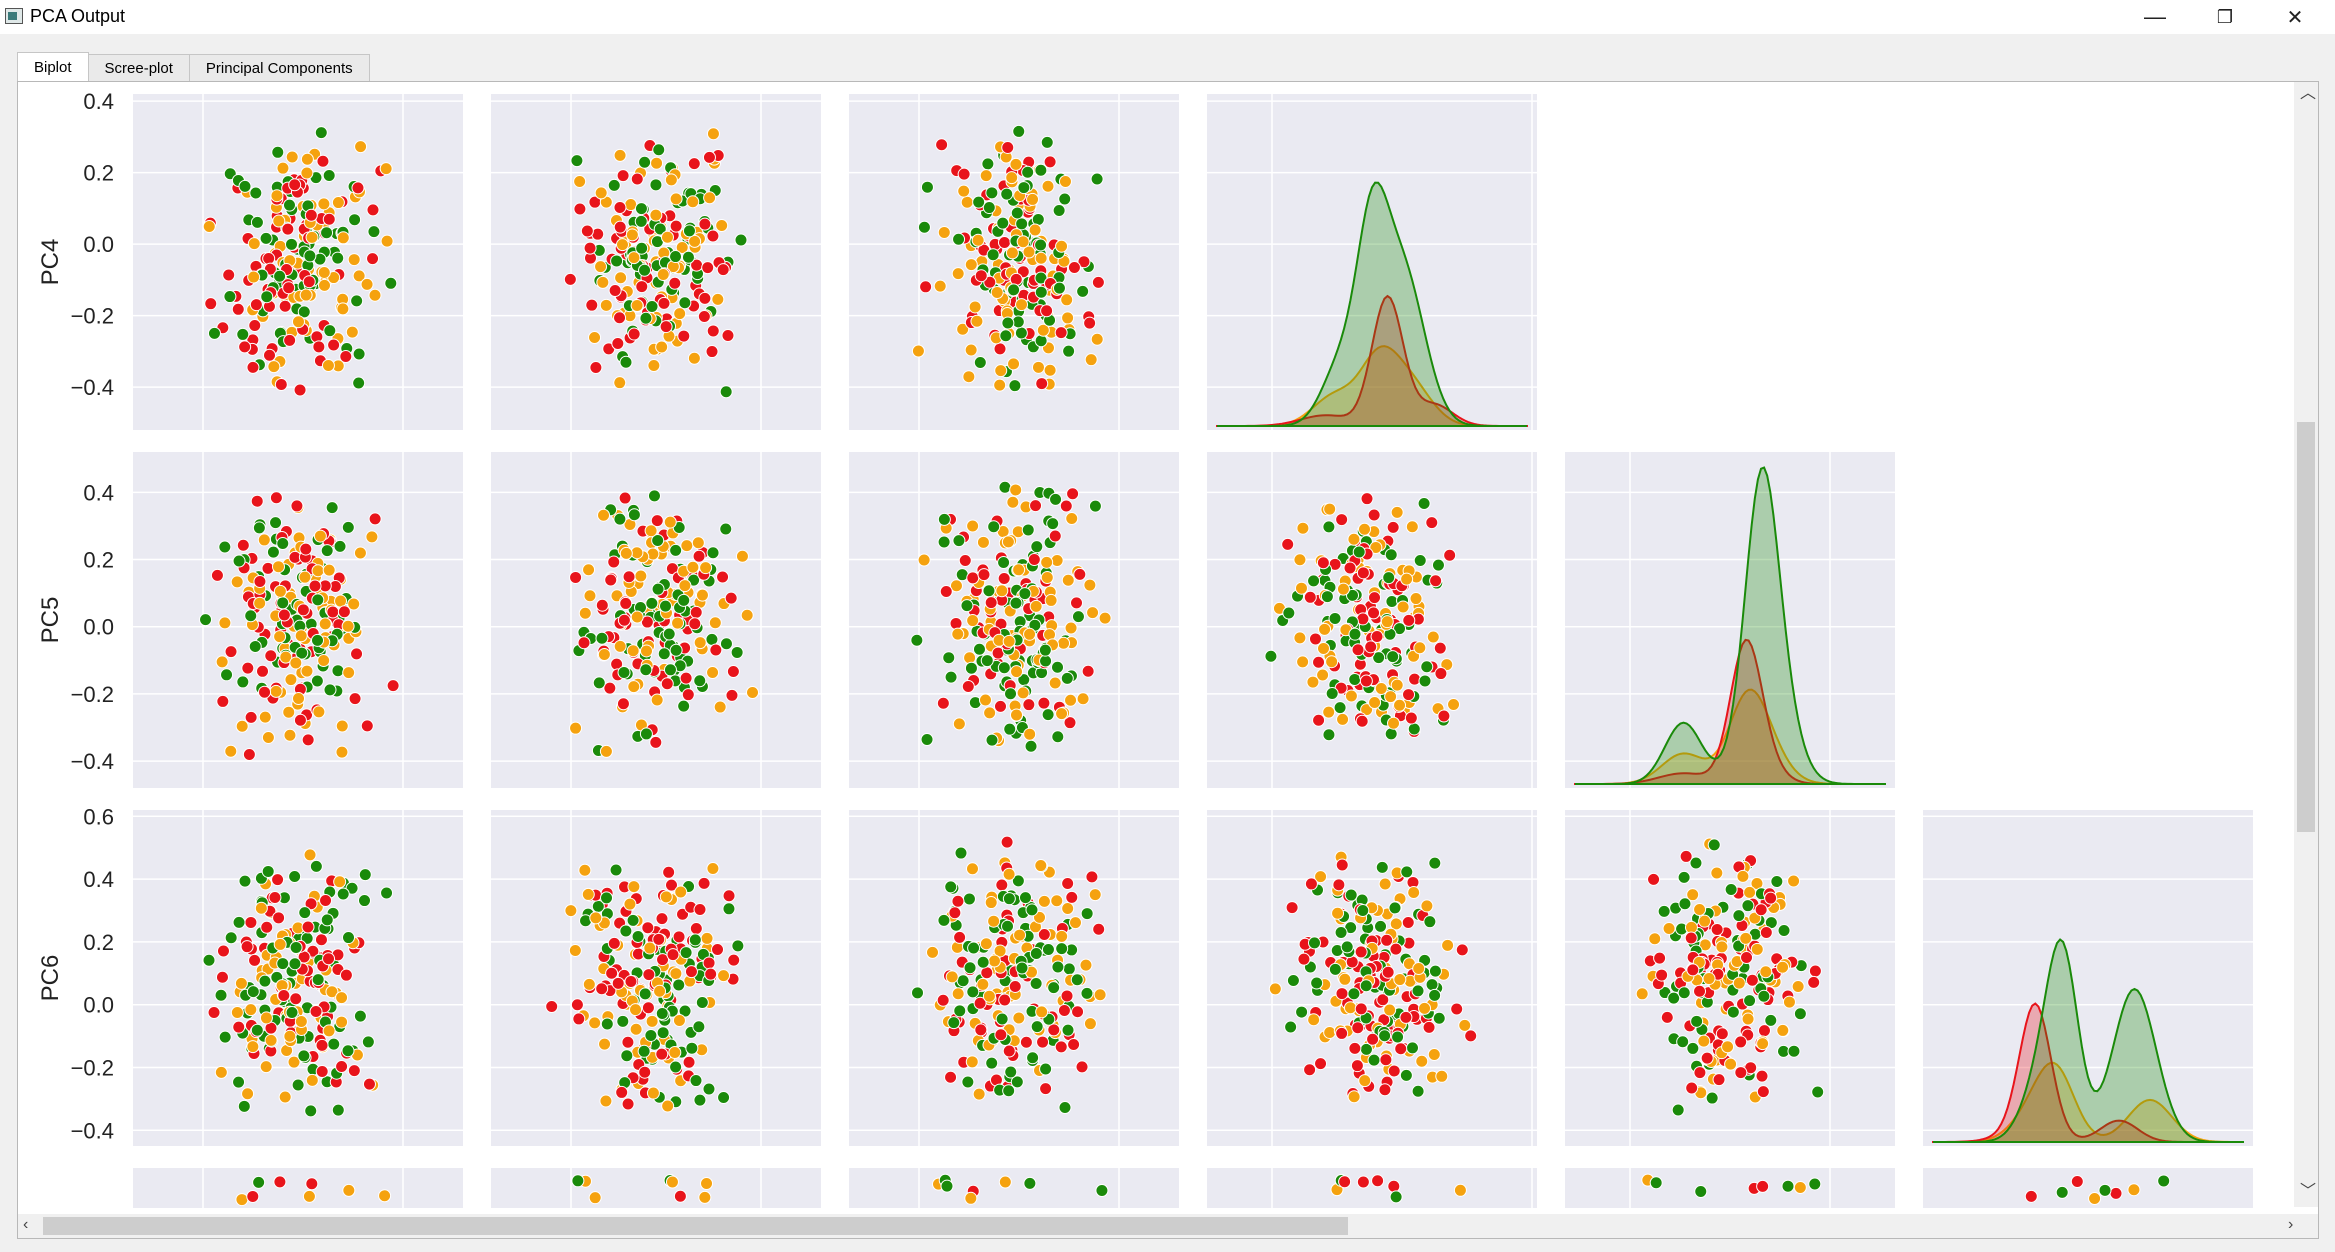  I want to click on horizontal-scrollbar: ‹ ›, so click(1168, 1226).